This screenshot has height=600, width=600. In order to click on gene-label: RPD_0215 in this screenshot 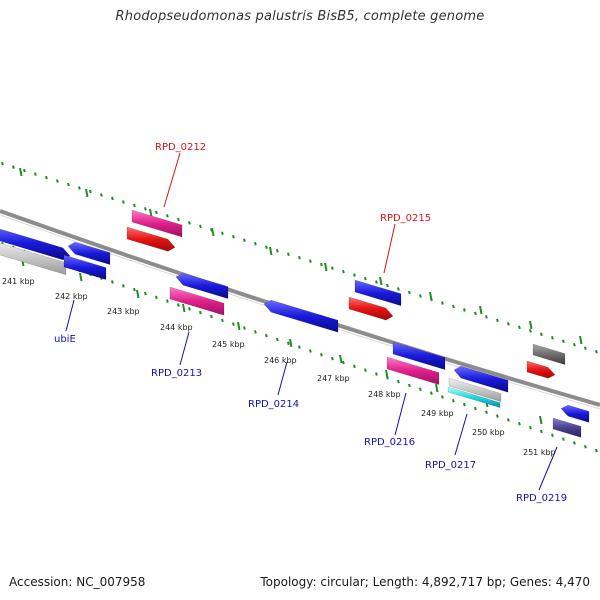, I will do `click(405, 218)`.